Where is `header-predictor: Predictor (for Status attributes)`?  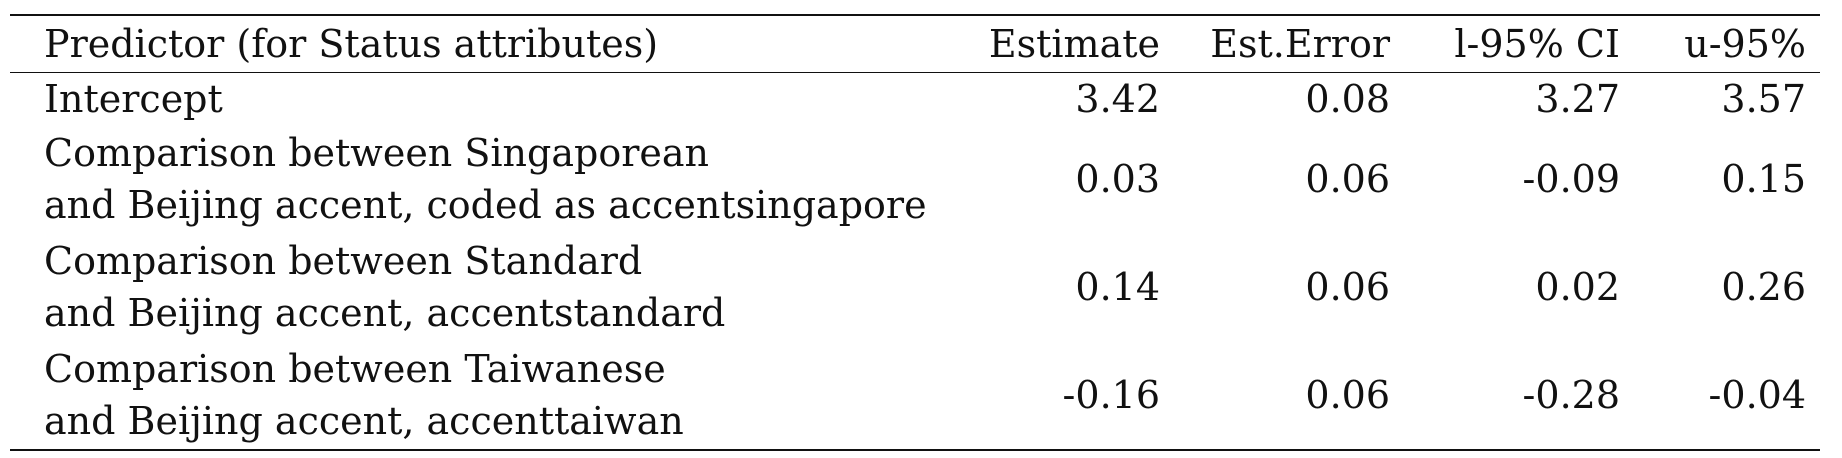
header-predictor: Predictor (for Status attributes) is located at coordinates (351, 44).